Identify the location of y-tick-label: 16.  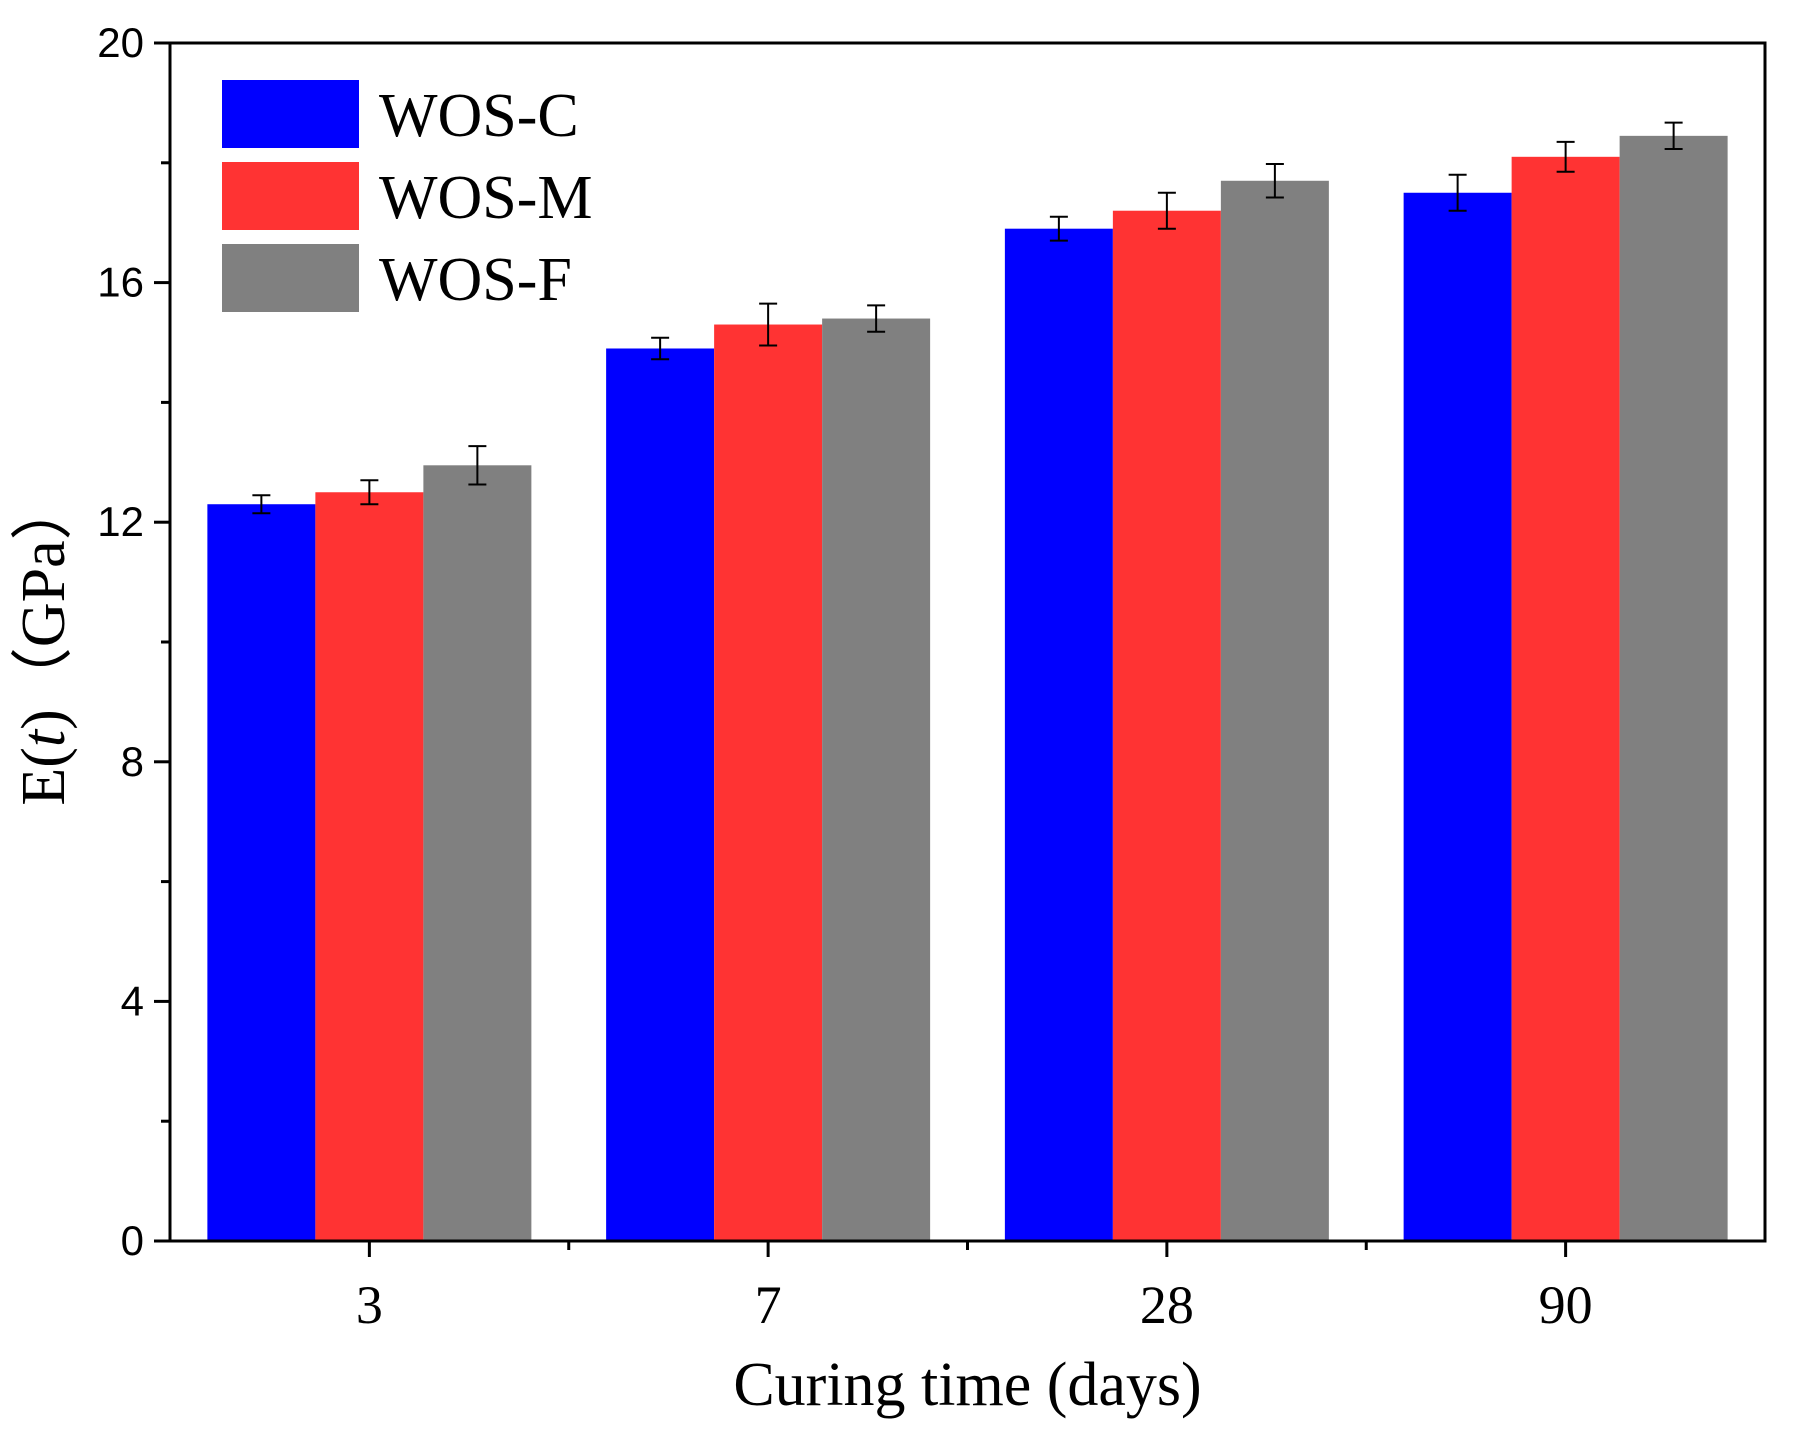
(120, 282).